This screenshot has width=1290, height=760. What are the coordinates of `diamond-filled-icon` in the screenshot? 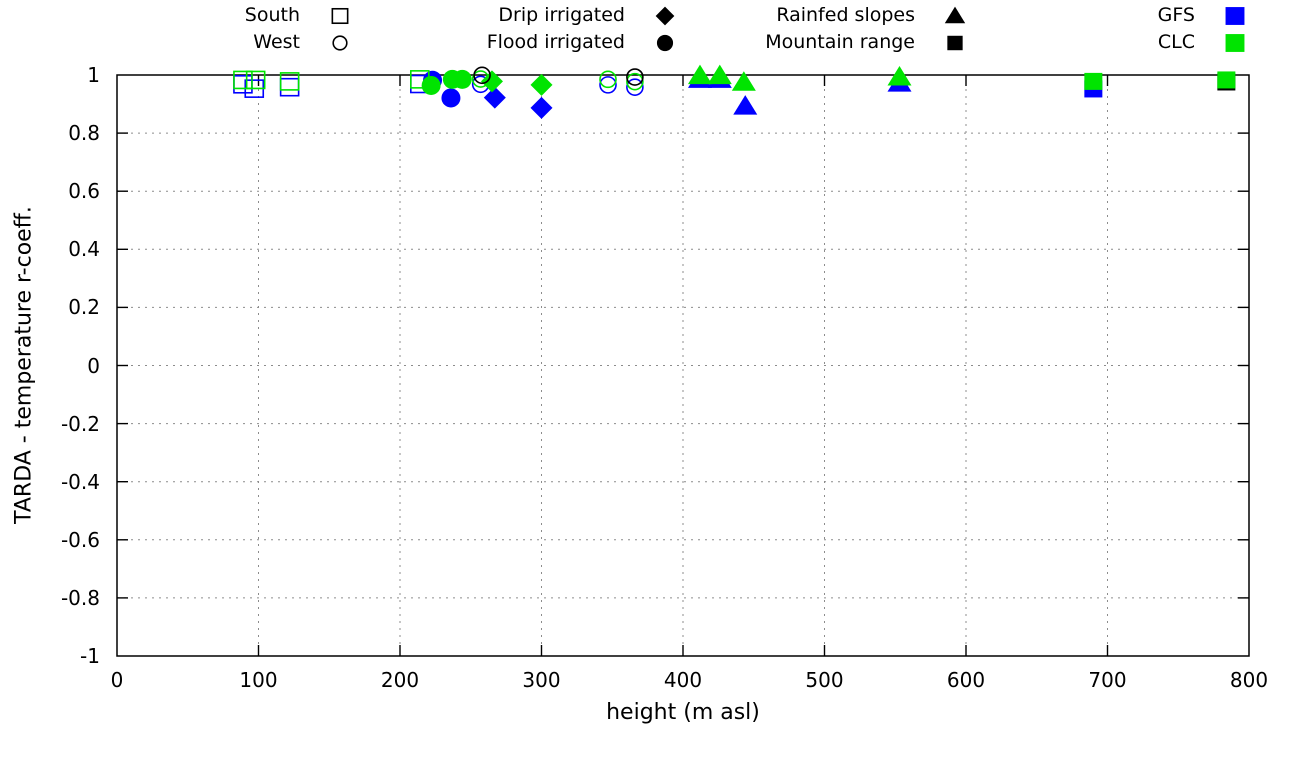 It's located at (665, 15).